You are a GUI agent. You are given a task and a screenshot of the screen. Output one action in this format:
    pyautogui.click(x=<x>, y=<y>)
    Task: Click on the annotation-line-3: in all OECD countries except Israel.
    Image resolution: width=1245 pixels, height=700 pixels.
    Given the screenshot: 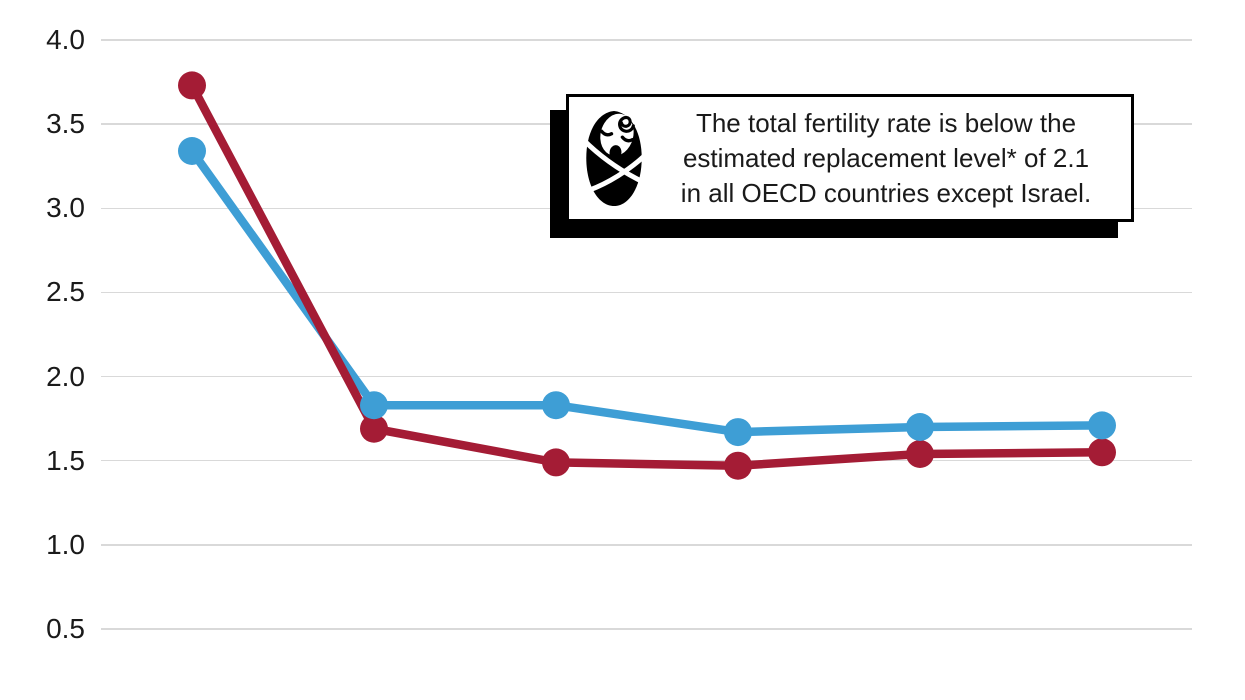 What is the action you would take?
    pyautogui.click(x=886, y=192)
    